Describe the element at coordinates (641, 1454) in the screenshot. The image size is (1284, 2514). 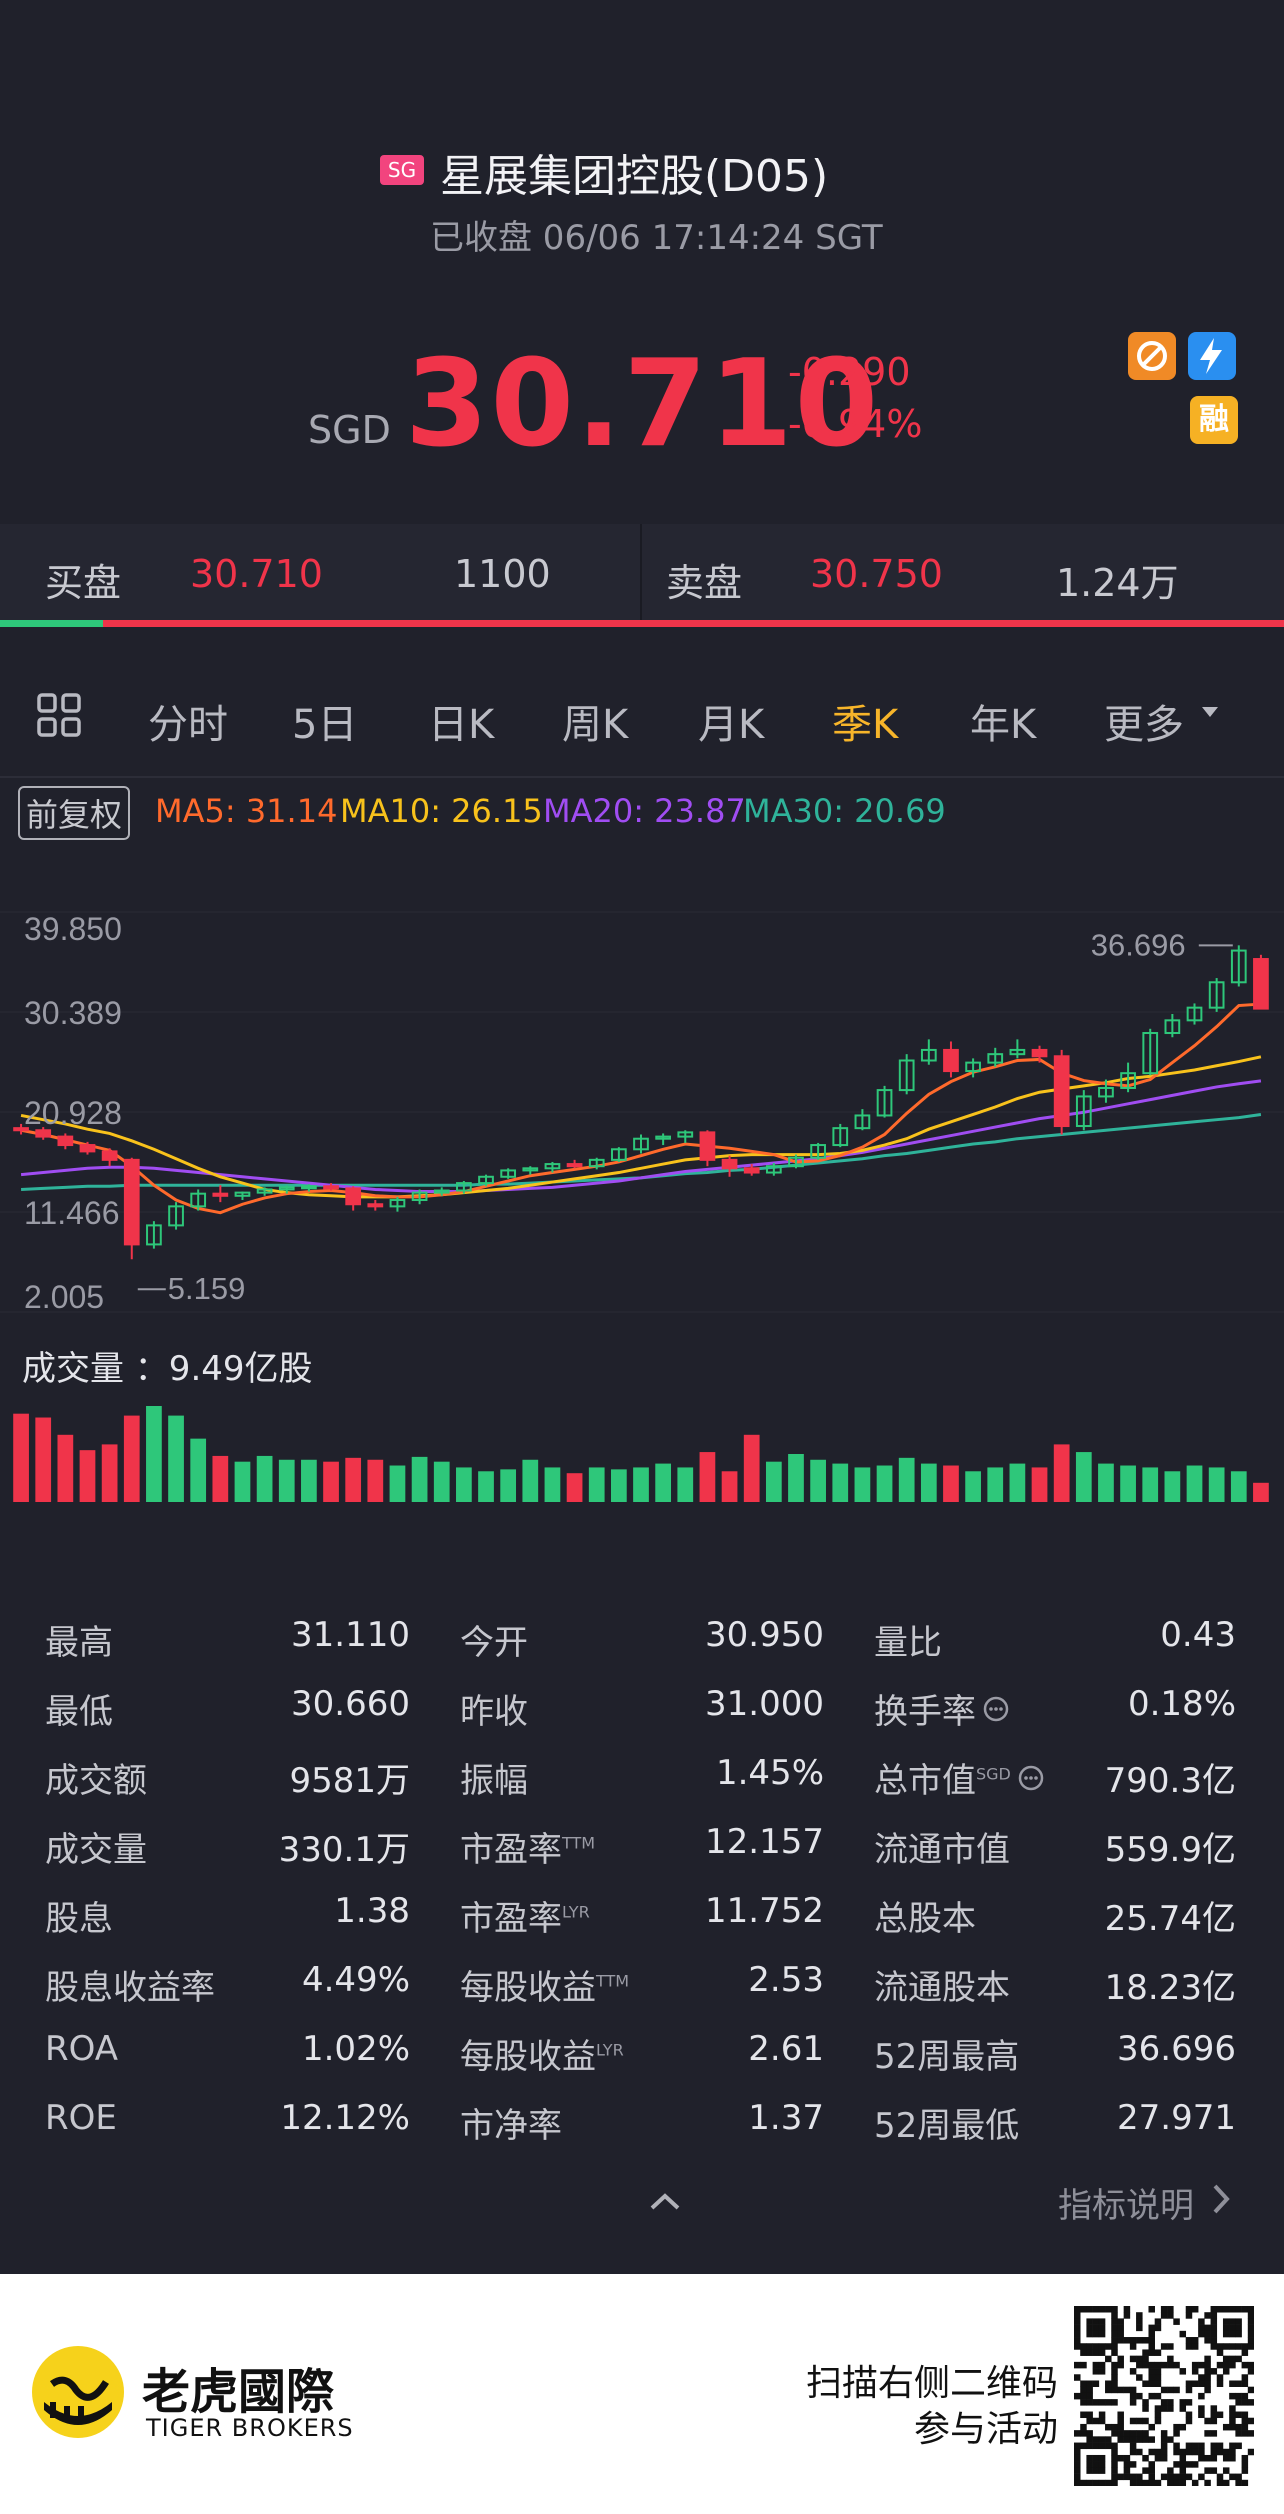
I see `volume-bars` at that location.